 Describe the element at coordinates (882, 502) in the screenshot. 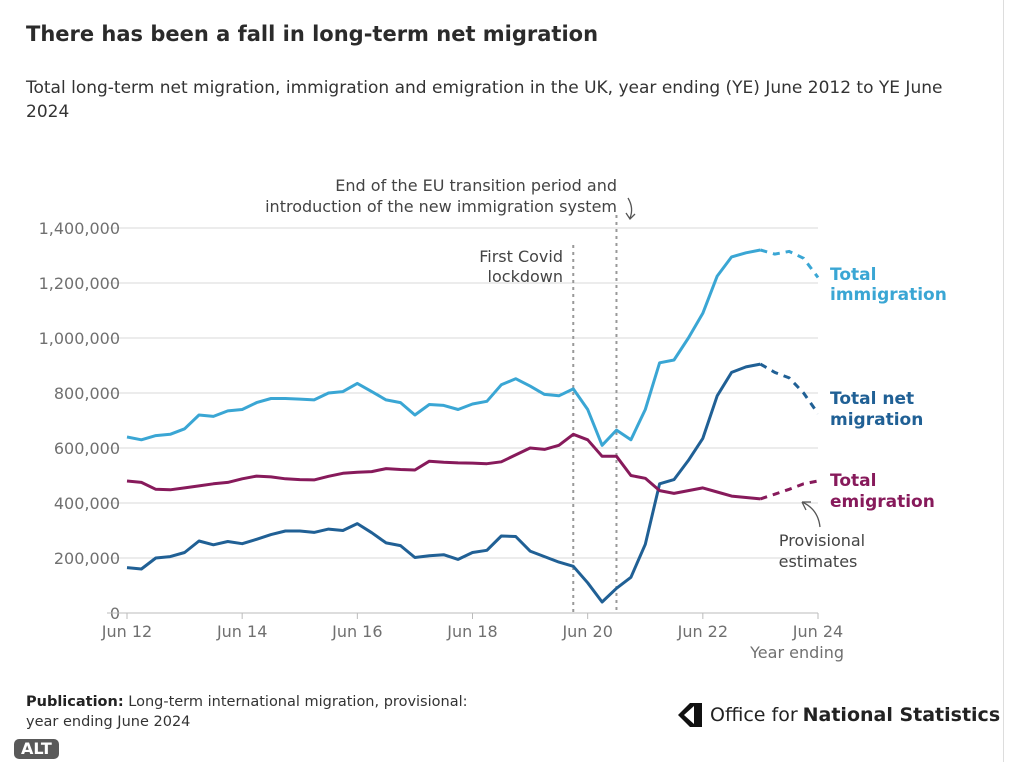

I see `series-label-line2: emigration` at that location.